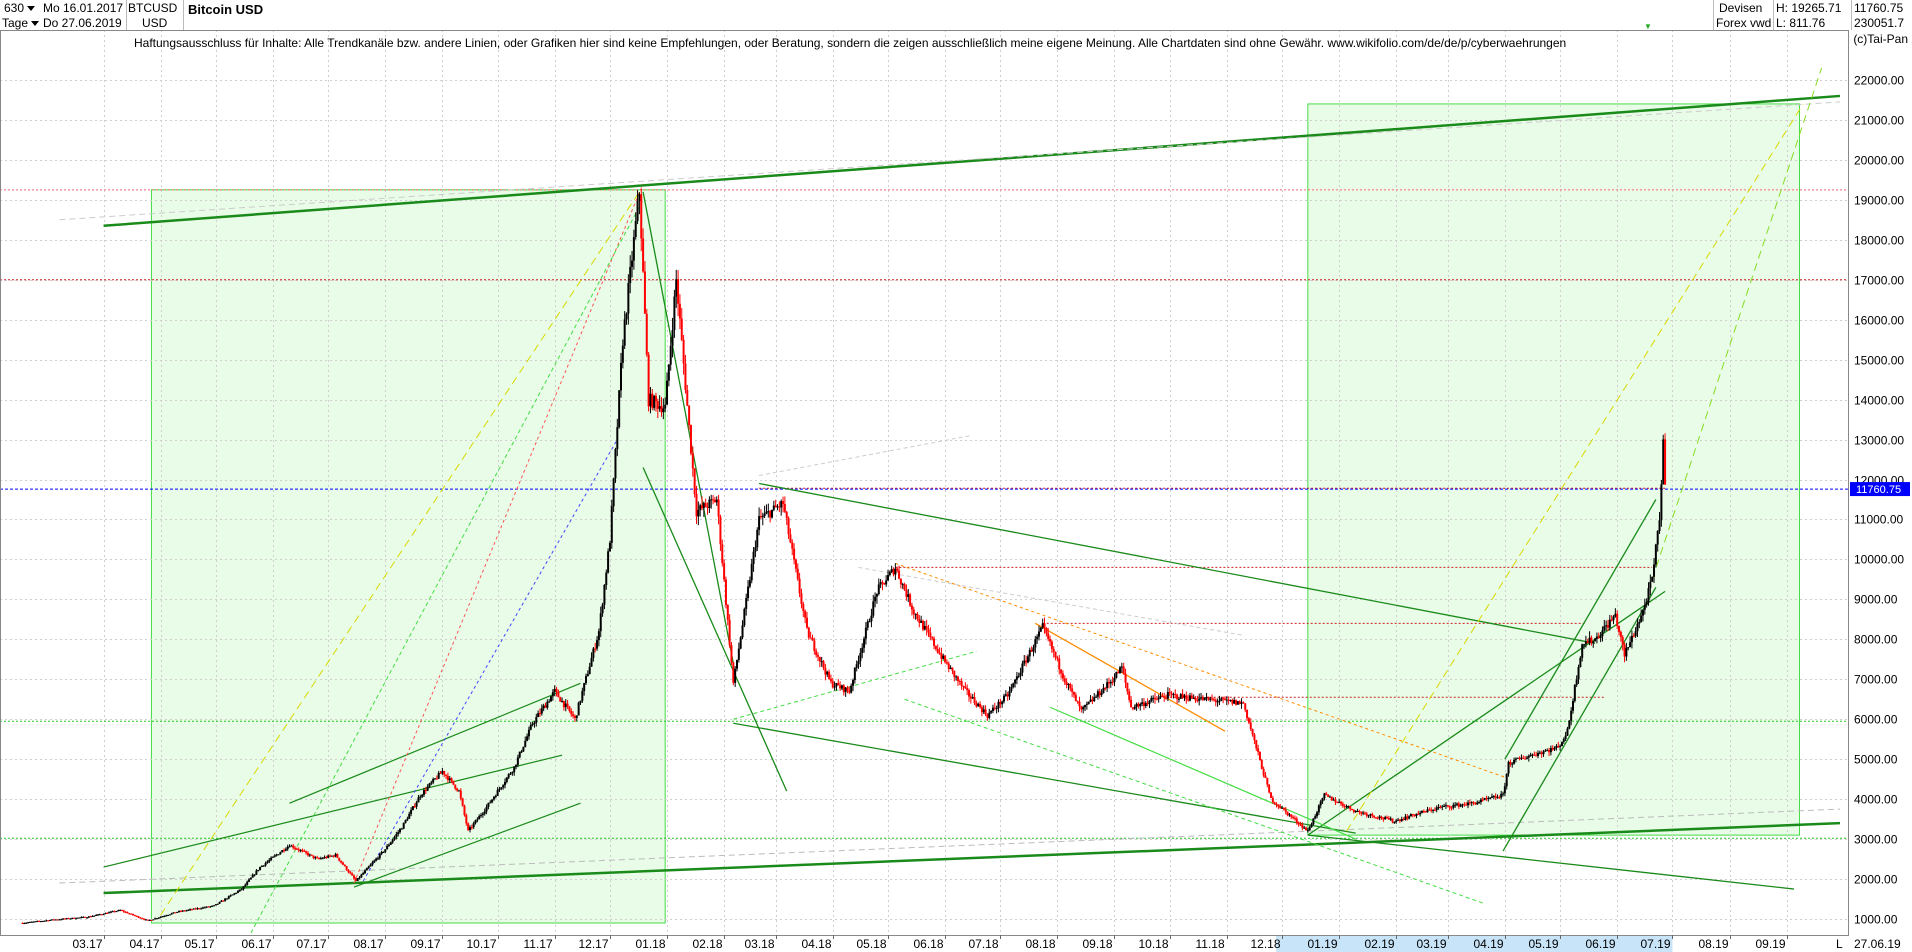 This screenshot has height=952, width=1912. Describe the element at coordinates (760, 944) in the screenshot. I see `x-tick-label: 03.18` at that location.